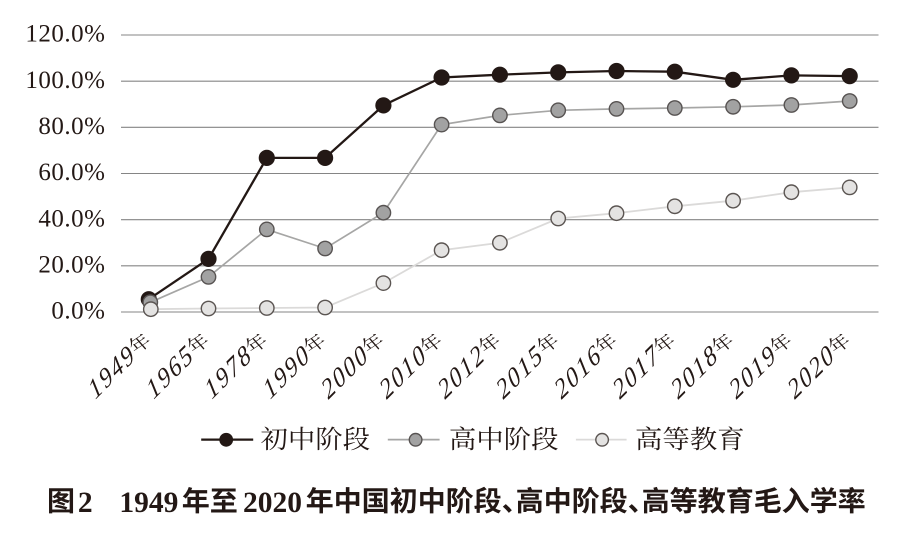  What do you see at coordinates (272, 503) in the screenshot?
I see `svg-text: 2020` at bounding box center [272, 503].